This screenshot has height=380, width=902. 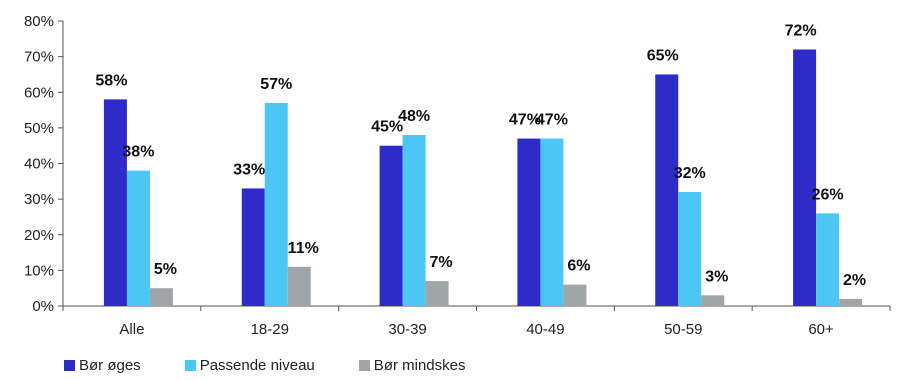 I want to click on y-tick-label: 50%, so click(x=39, y=128).